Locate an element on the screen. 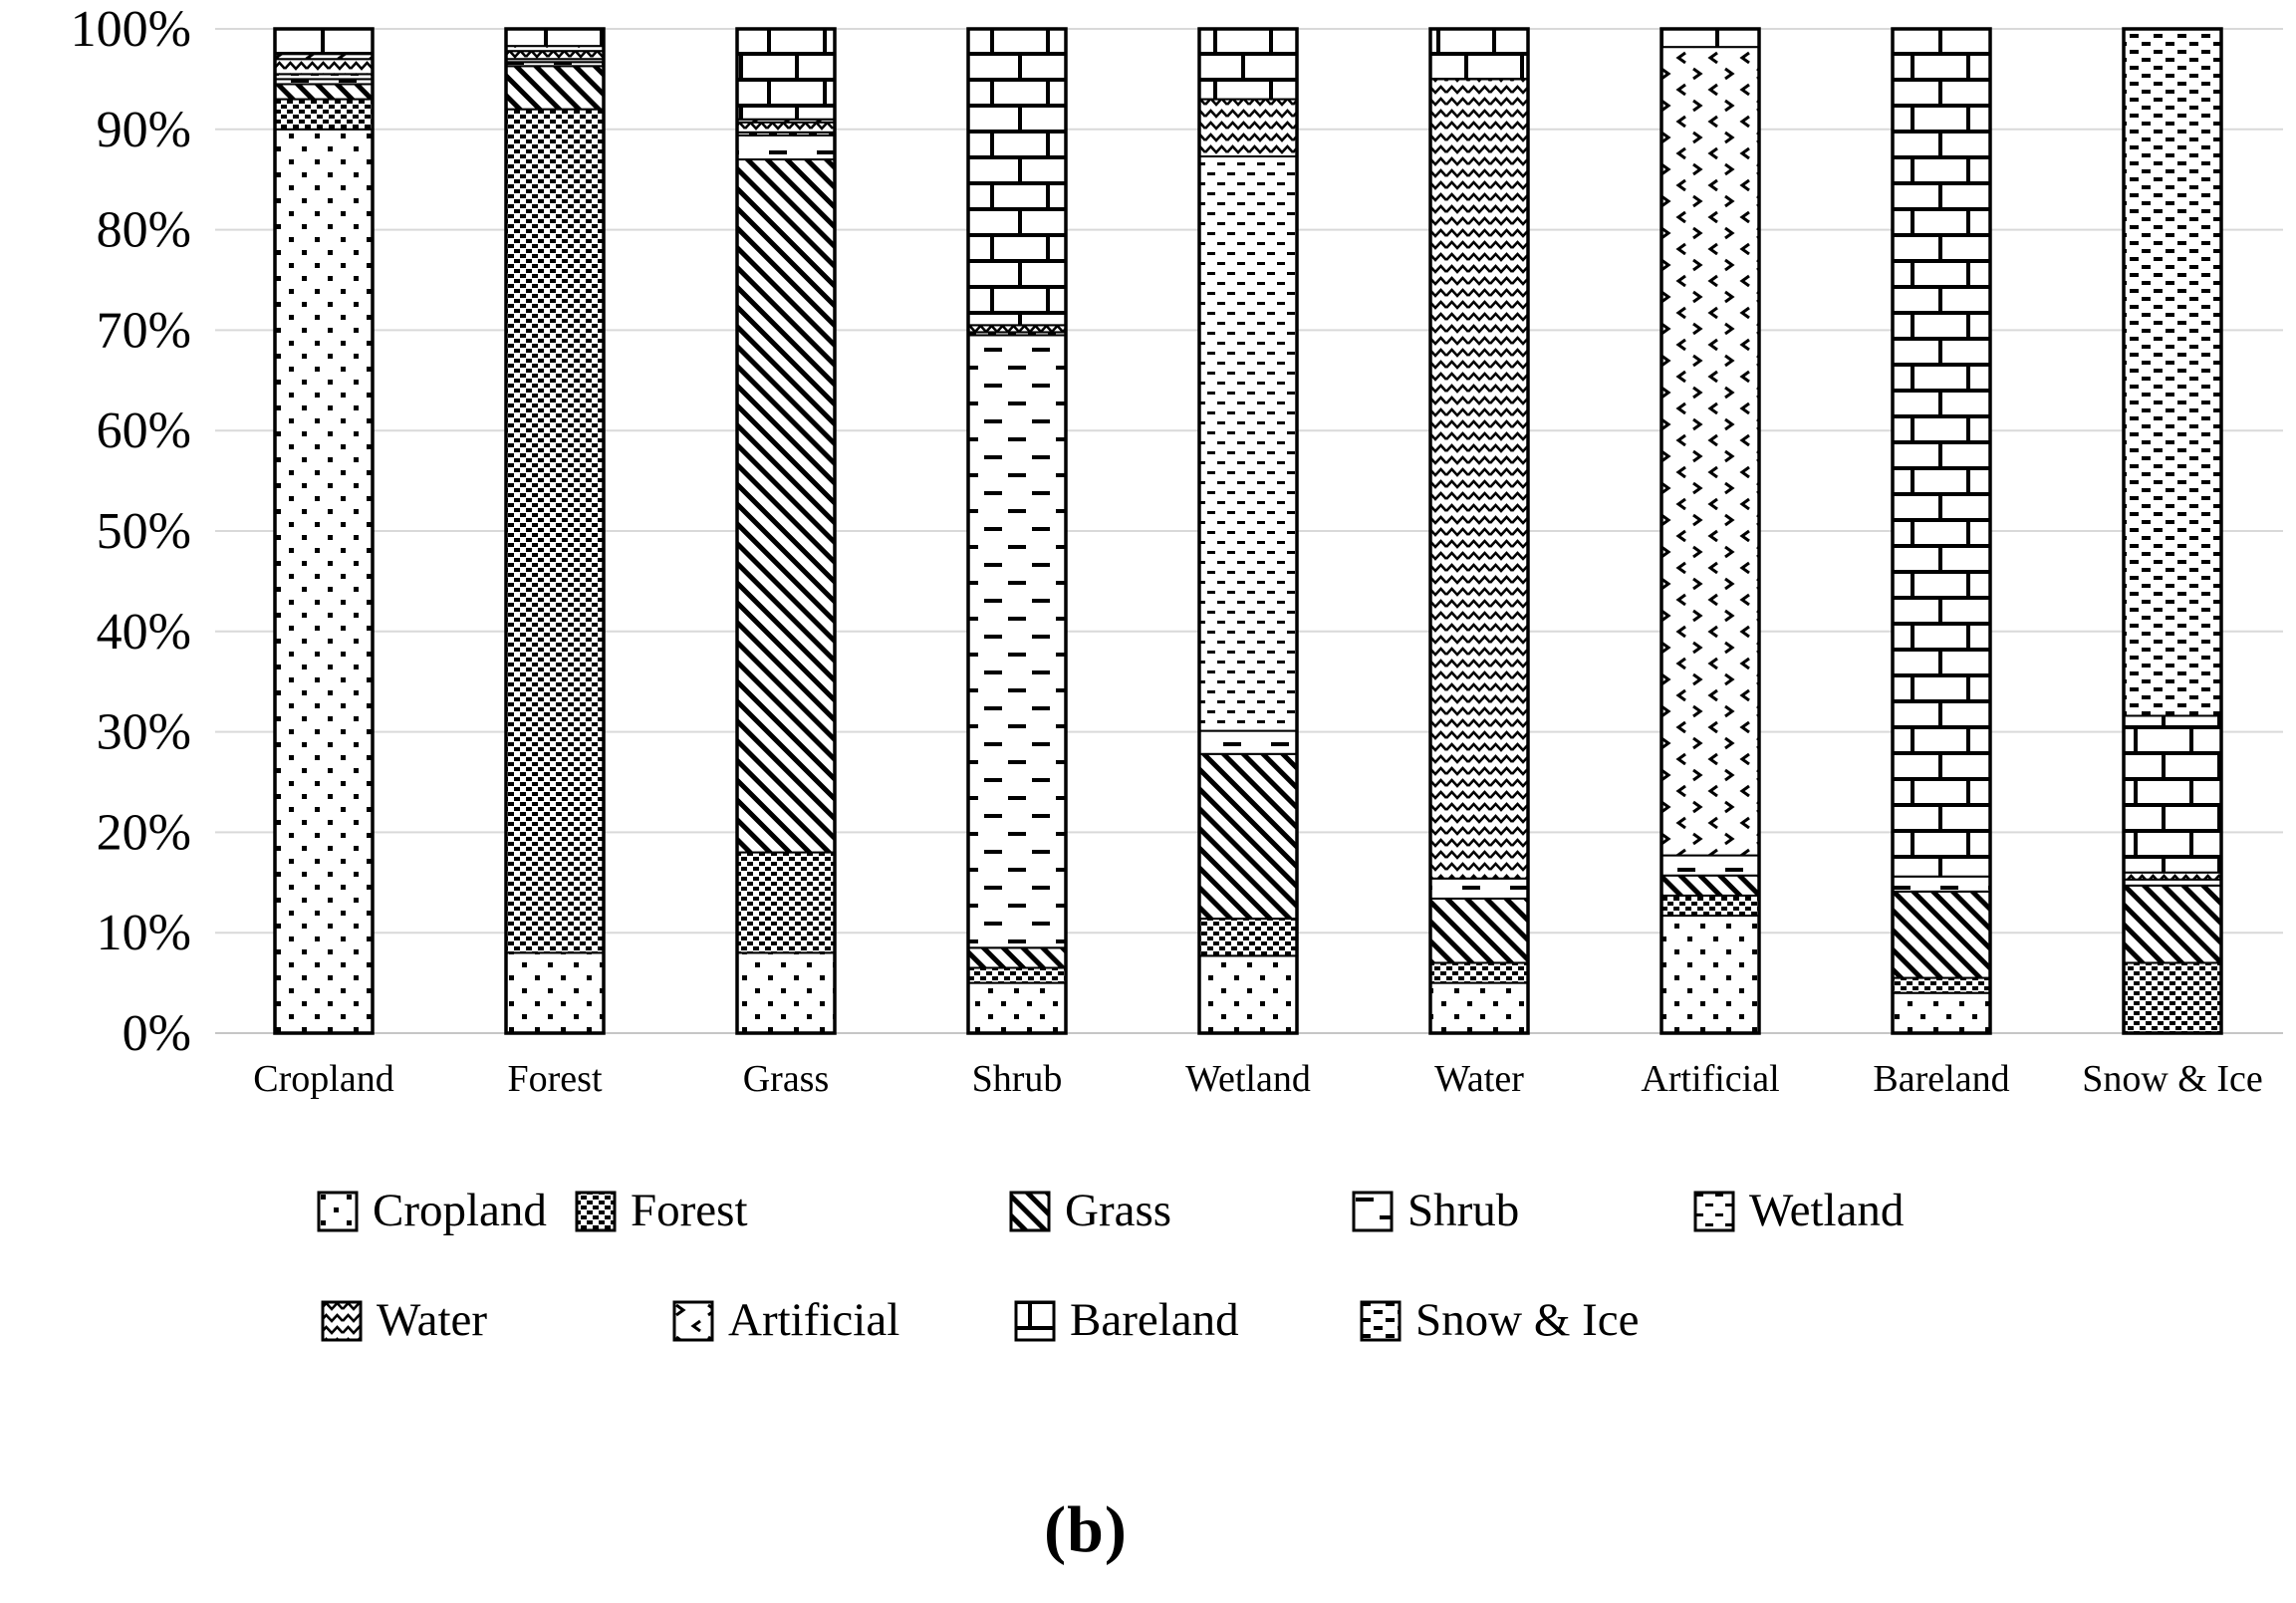 The width and height of the screenshot is (2296, 1603). bar-segment-water-of-water is located at coordinates (1479, 479).